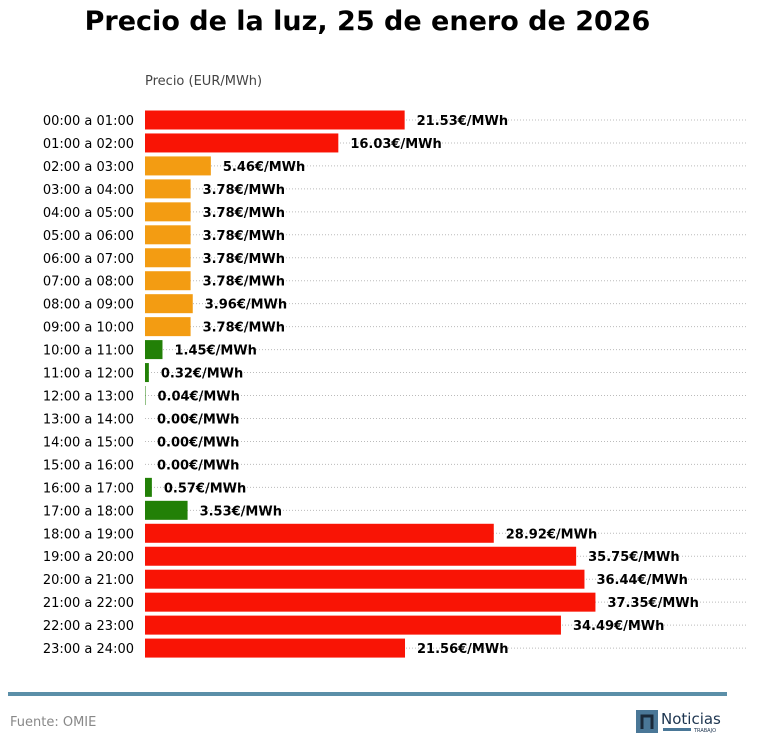 Image resolution: width=758 pixels, height=755 pixels. What do you see at coordinates (367, 21) in the screenshot?
I see `chart-title: Precio de la luz, 25 de enero de 2026` at bounding box center [367, 21].